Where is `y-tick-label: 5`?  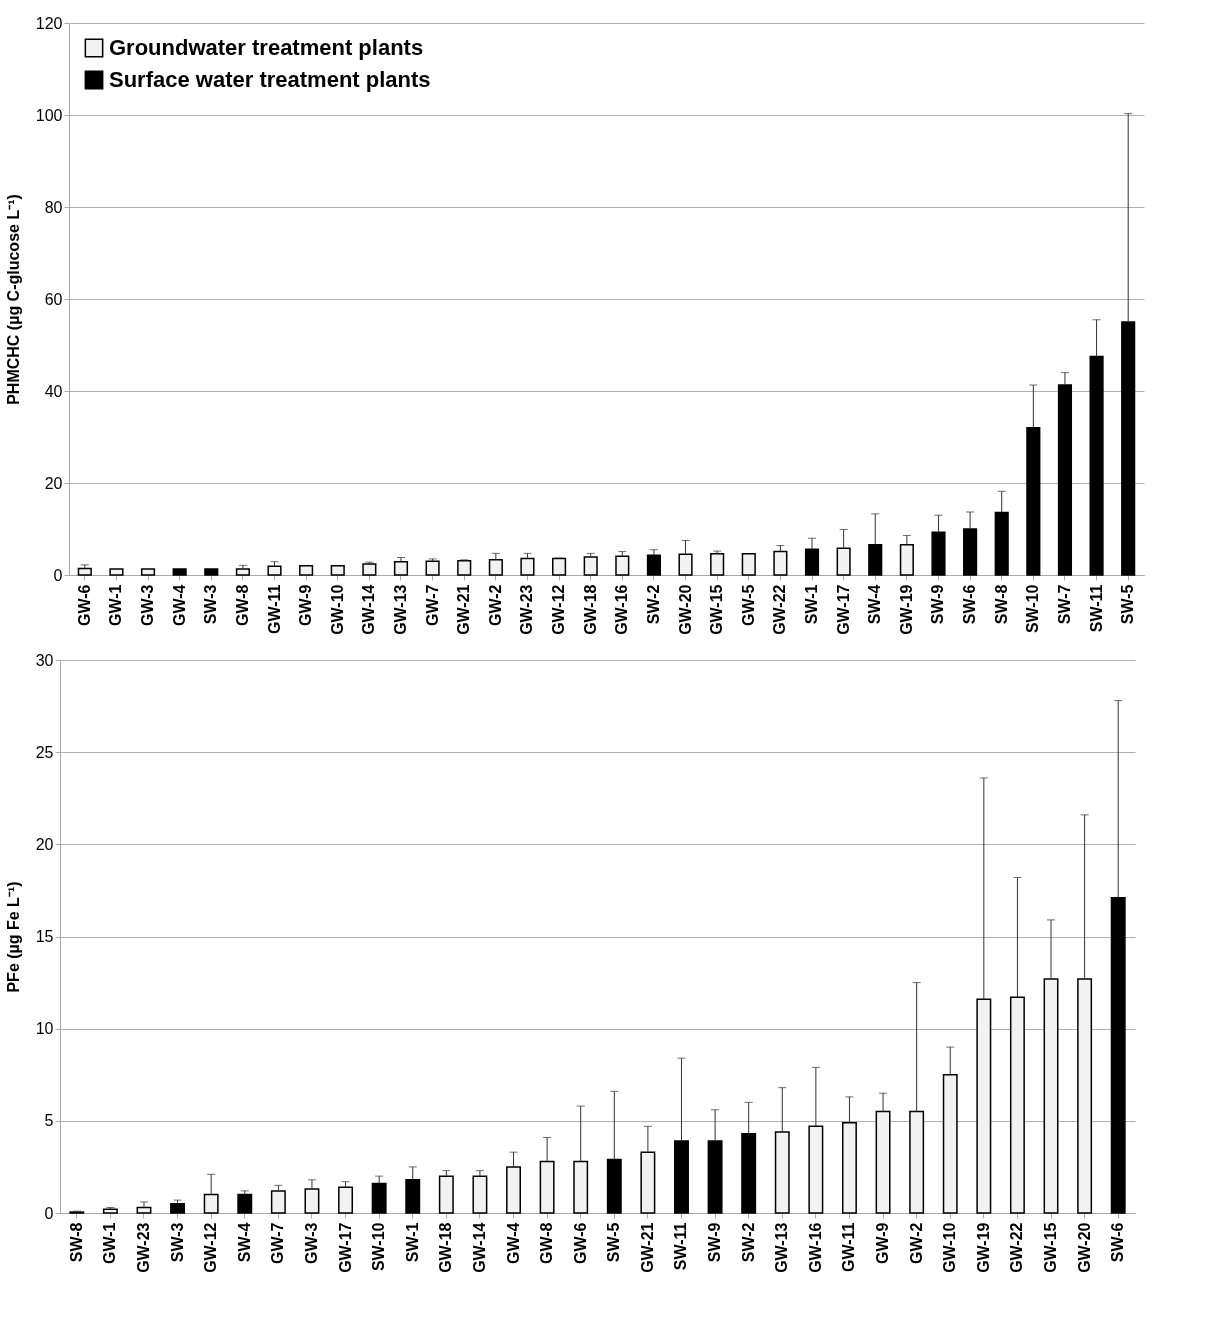 y-tick-label: 5 is located at coordinates (49, 1121).